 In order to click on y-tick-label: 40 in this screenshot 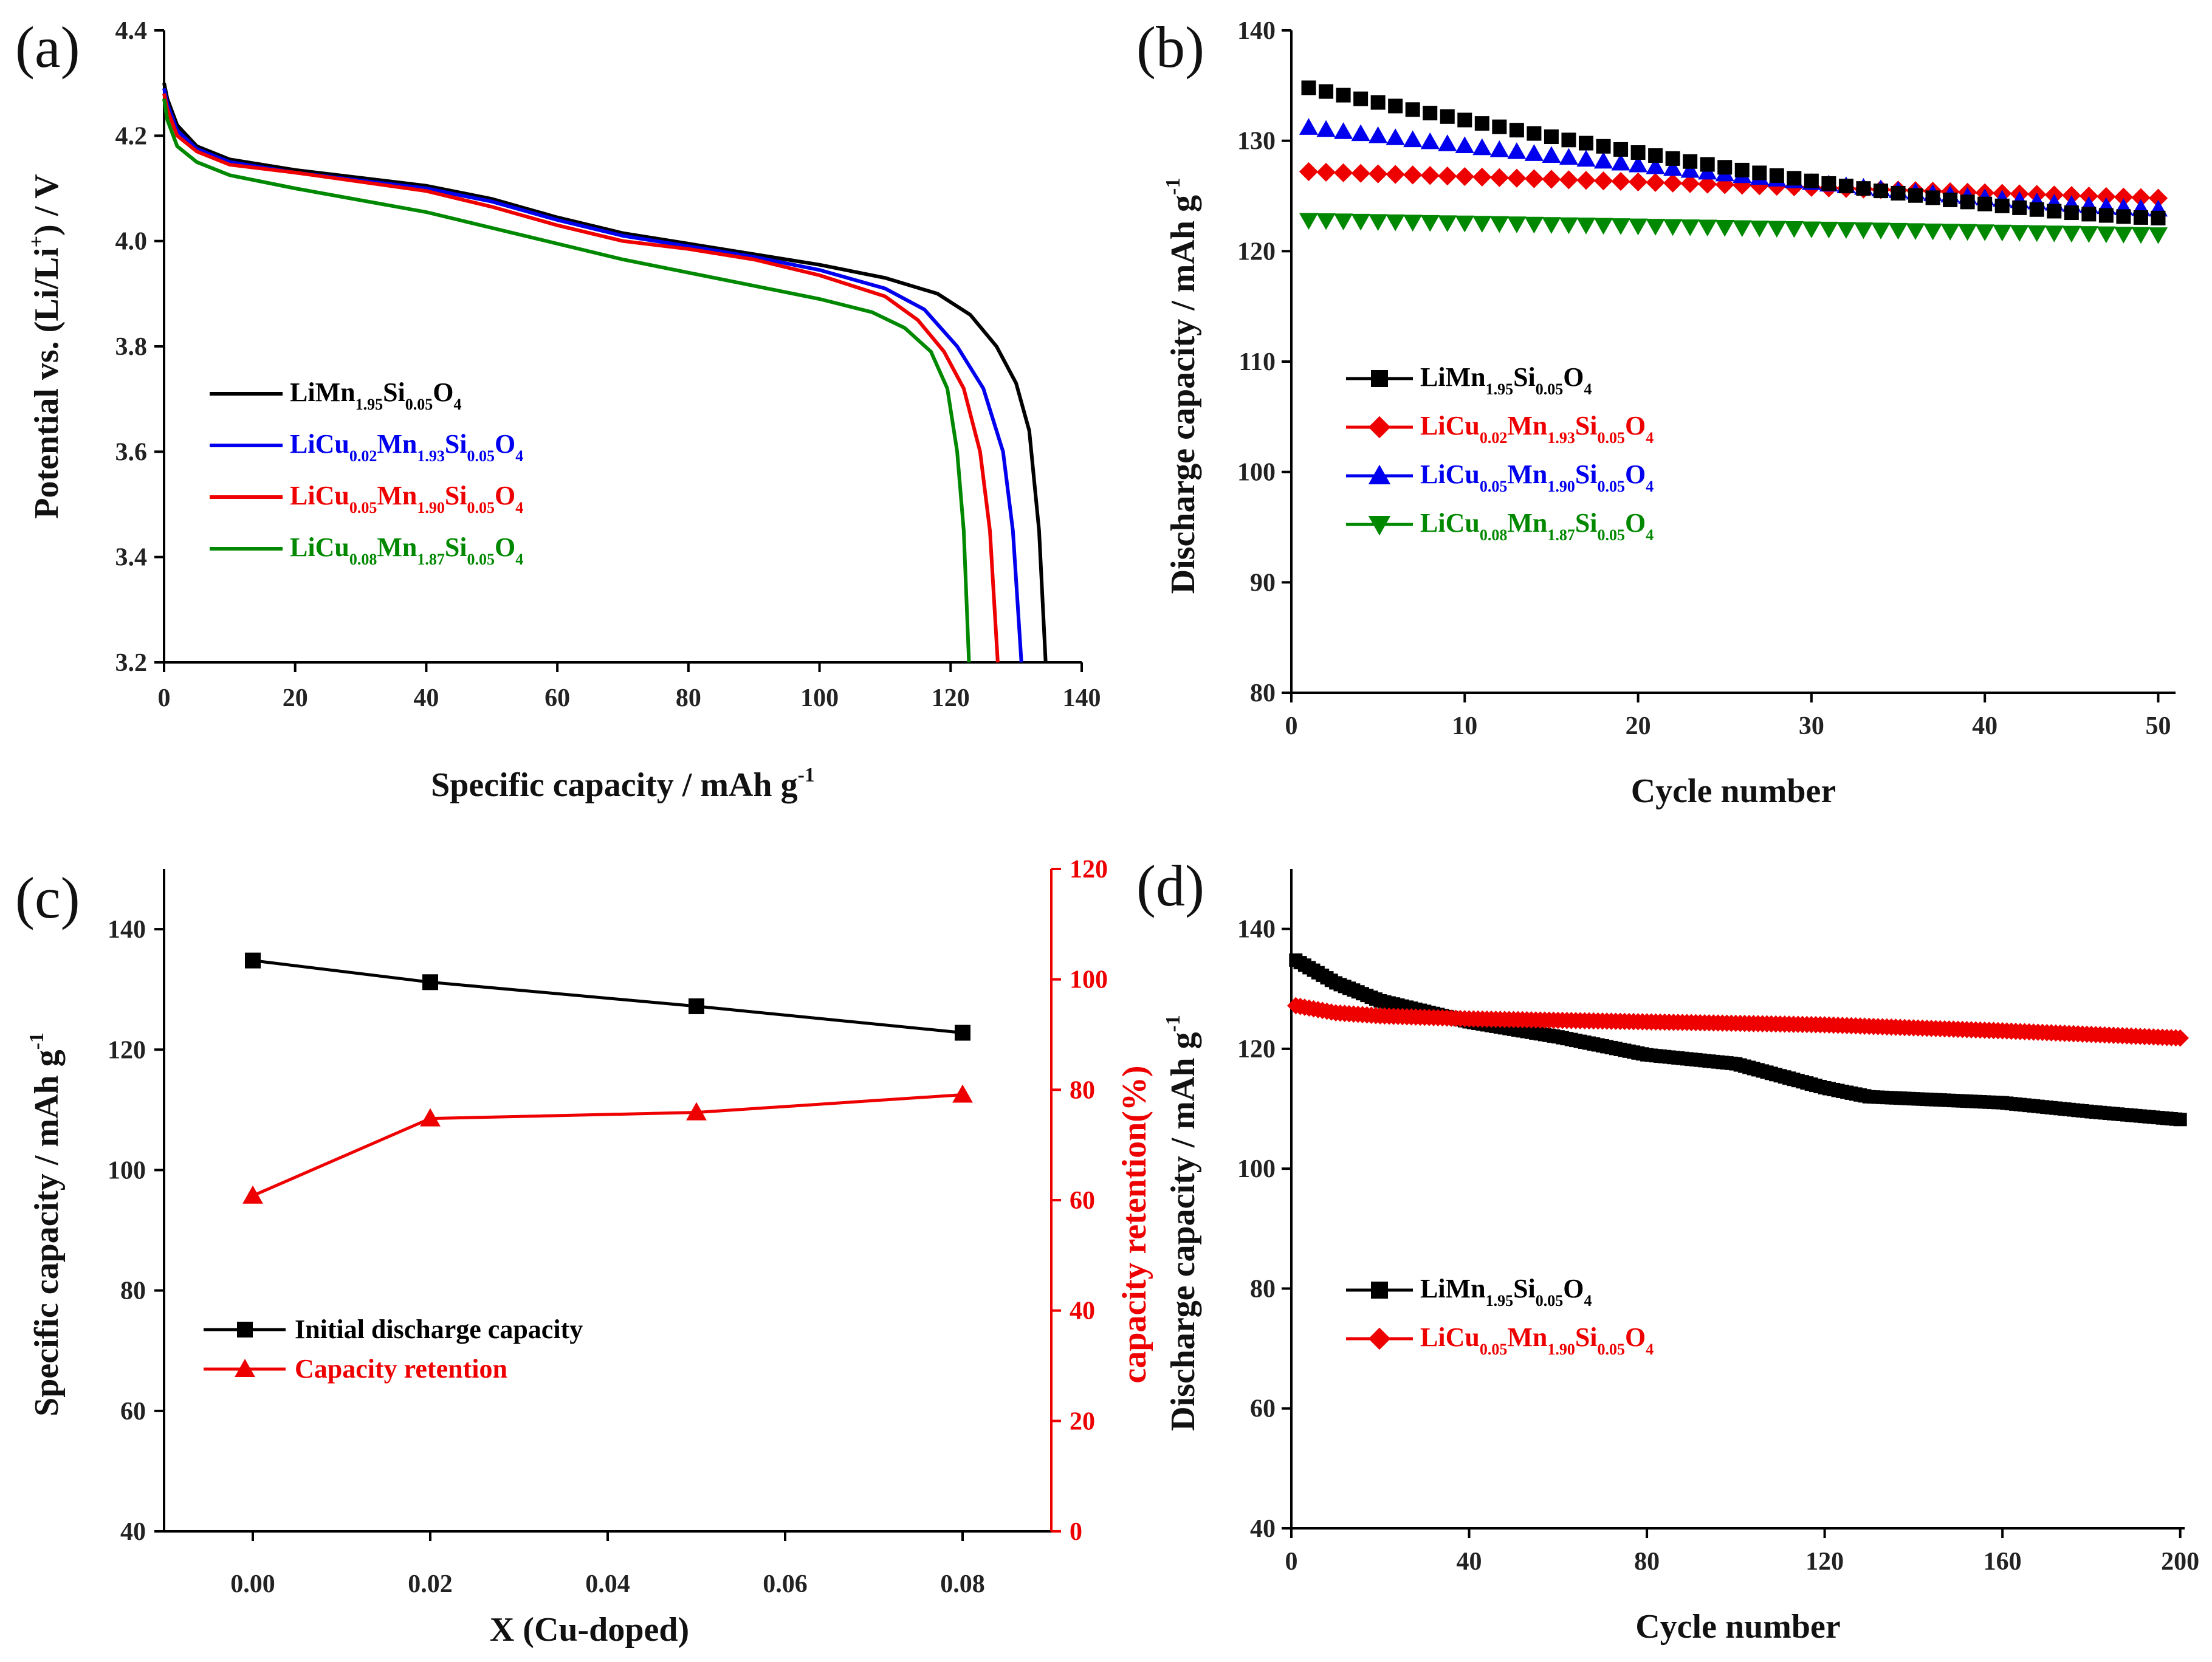, I will do `click(133, 1532)`.